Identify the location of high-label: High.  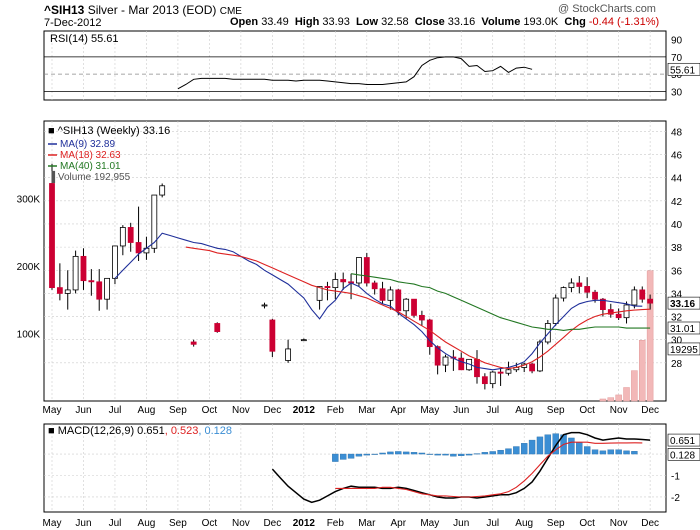
(307, 22).